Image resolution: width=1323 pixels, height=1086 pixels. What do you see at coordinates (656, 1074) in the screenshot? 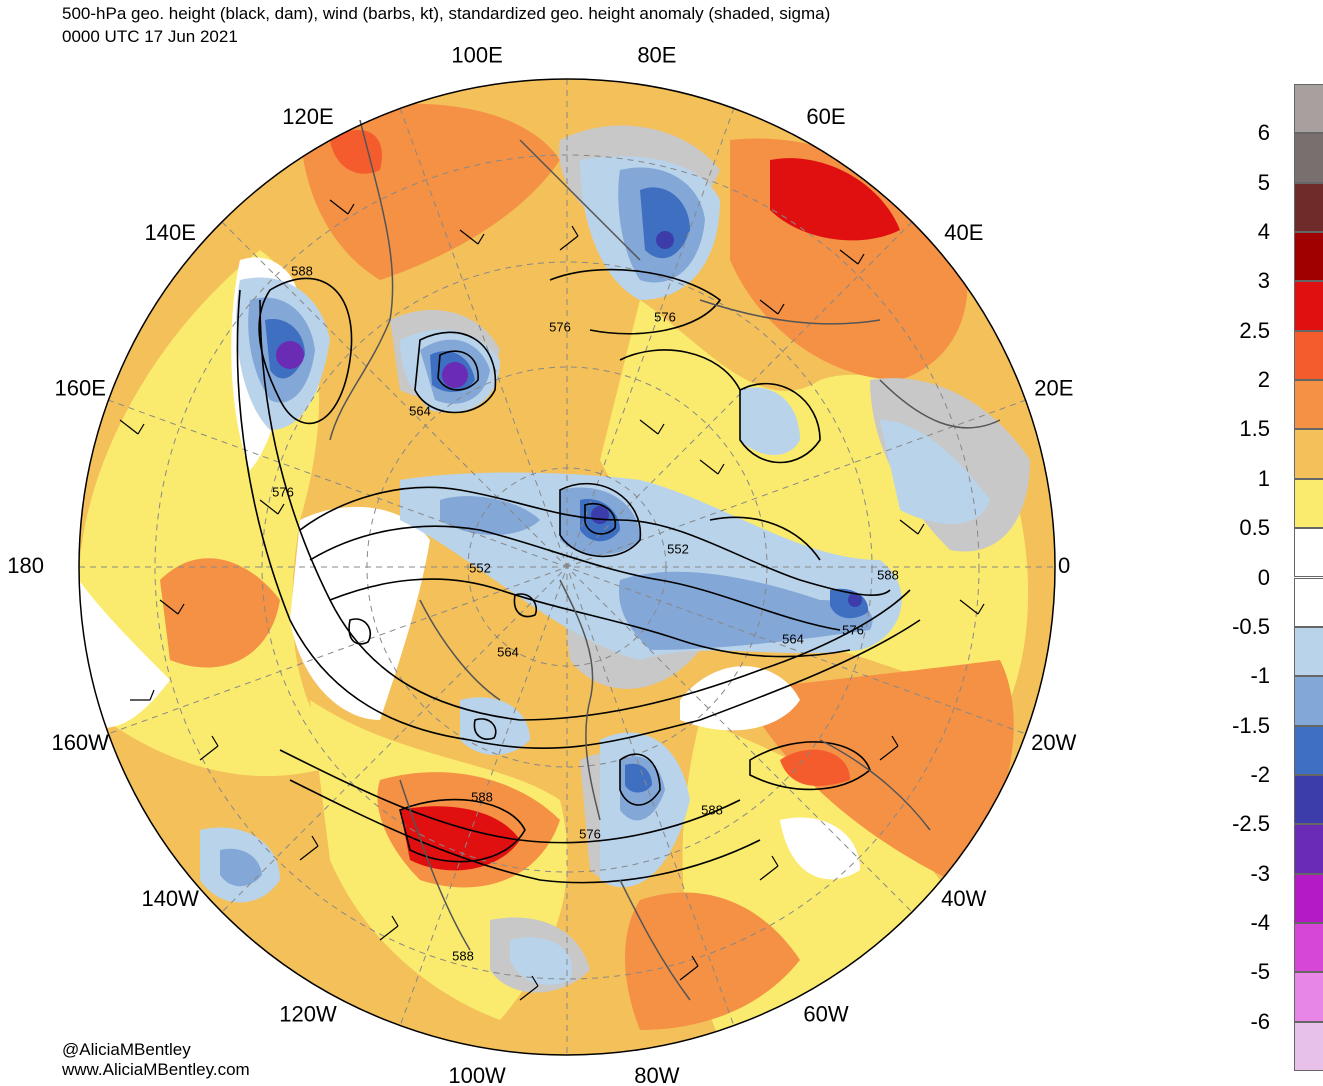
I see `longitude-label: 80W` at bounding box center [656, 1074].